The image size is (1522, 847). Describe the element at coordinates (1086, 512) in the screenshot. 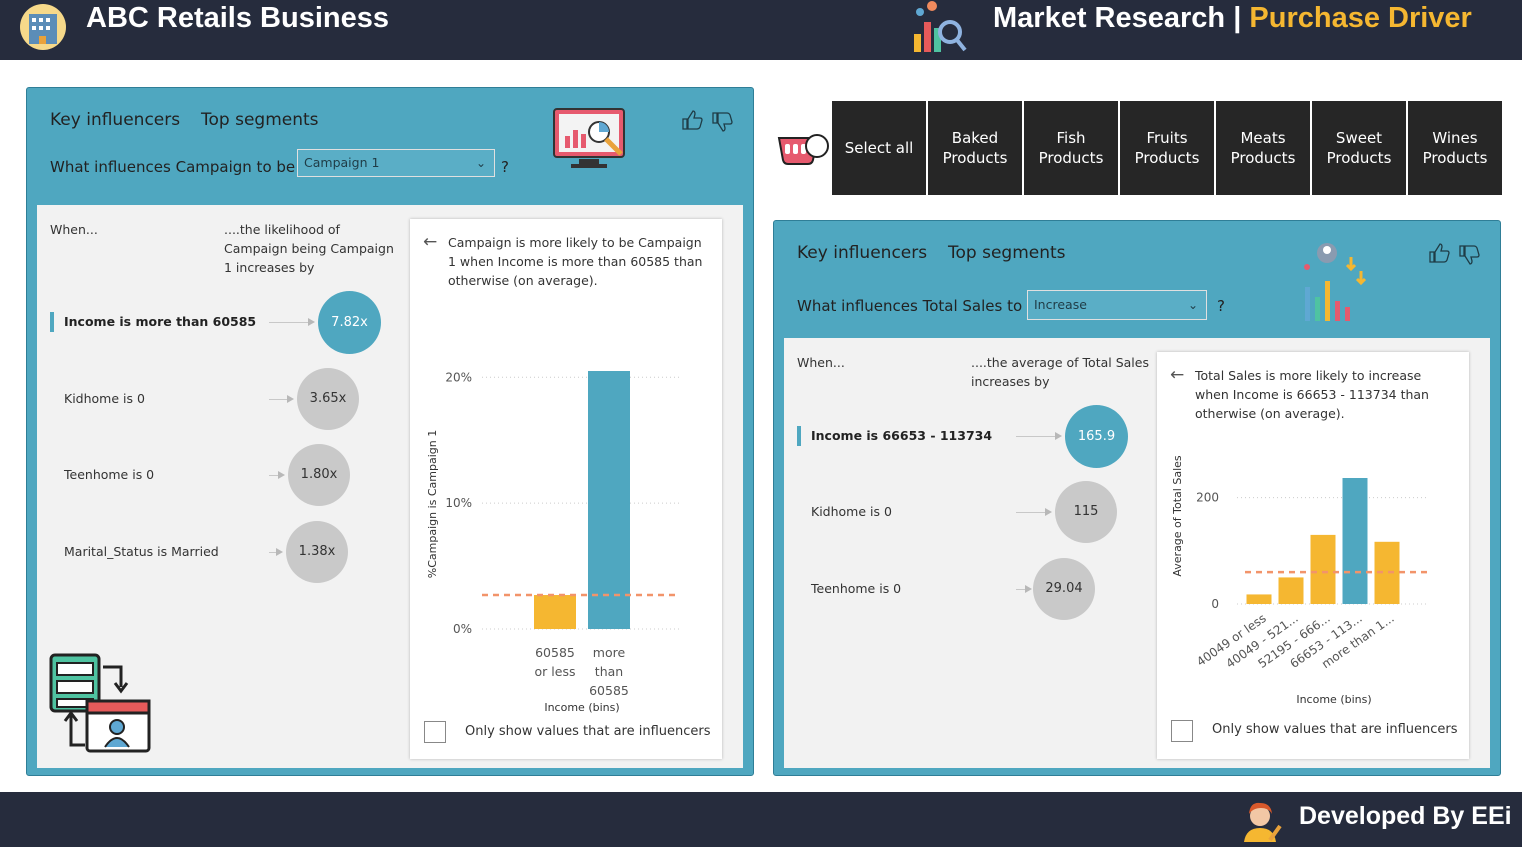

I see `influencer-value-2: 115` at that location.